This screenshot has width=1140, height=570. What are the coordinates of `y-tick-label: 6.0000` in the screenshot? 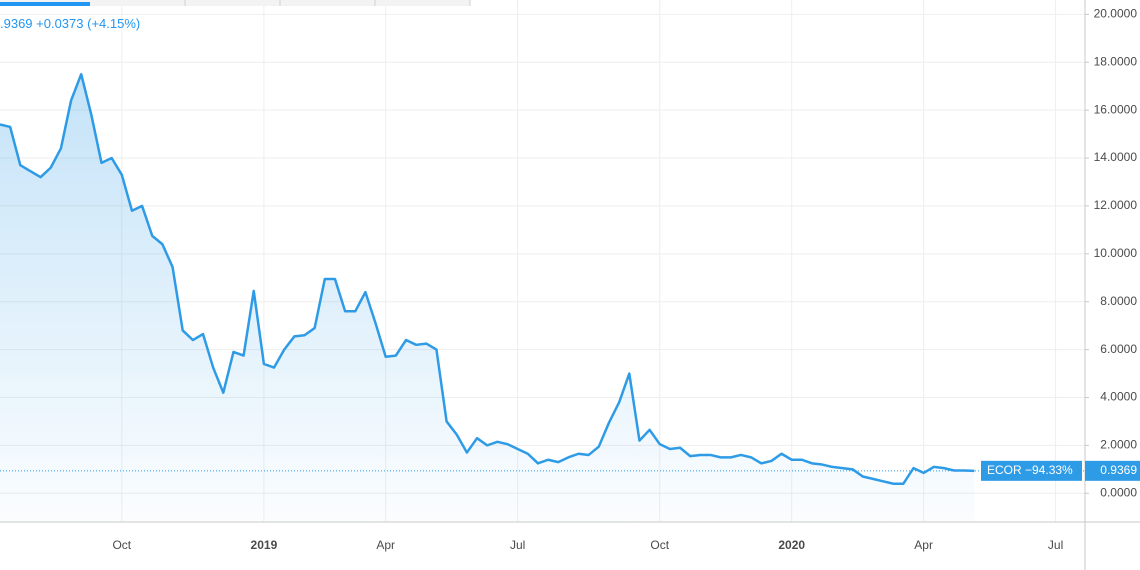 It's located at (1118, 349).